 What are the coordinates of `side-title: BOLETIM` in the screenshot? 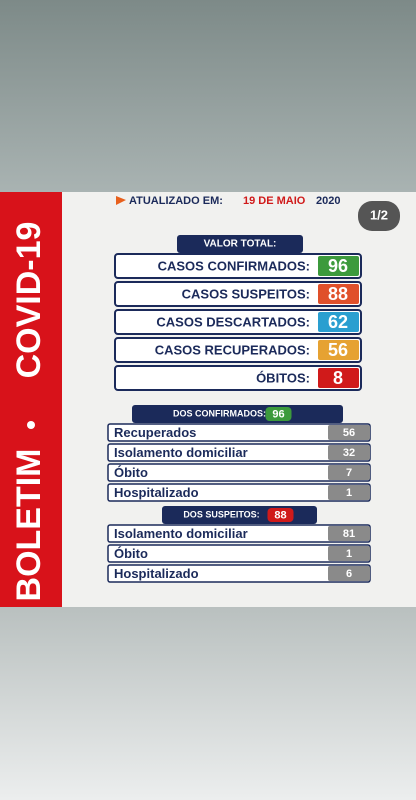 It's located at (29, 525).